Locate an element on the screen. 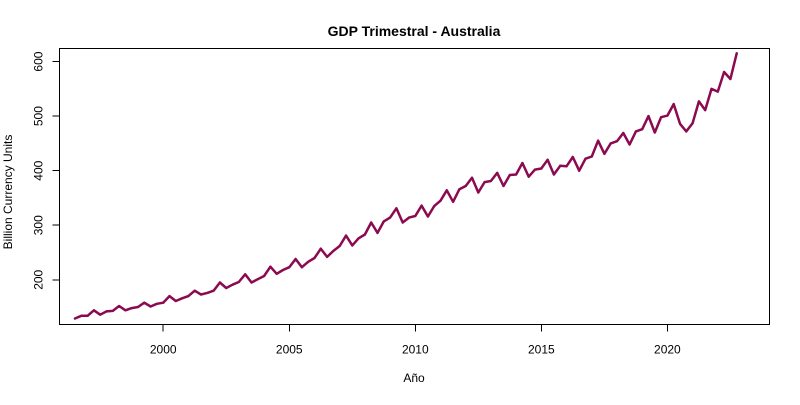 The width and height of the screenshot is (800, 405). x-tick-label: 2000 is located at coordinates (163, 350).